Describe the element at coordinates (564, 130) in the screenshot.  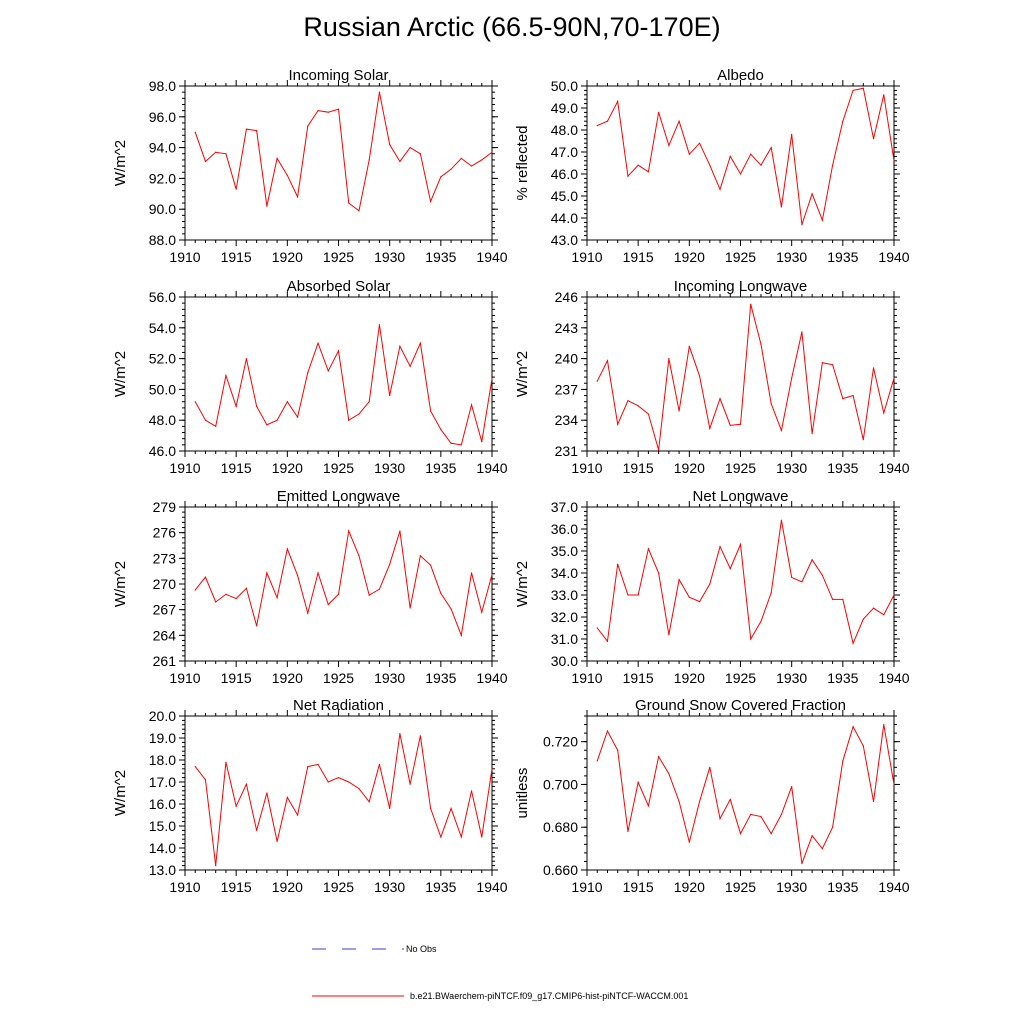
I see `chart-1-ytick-label: 48.0` at that location.